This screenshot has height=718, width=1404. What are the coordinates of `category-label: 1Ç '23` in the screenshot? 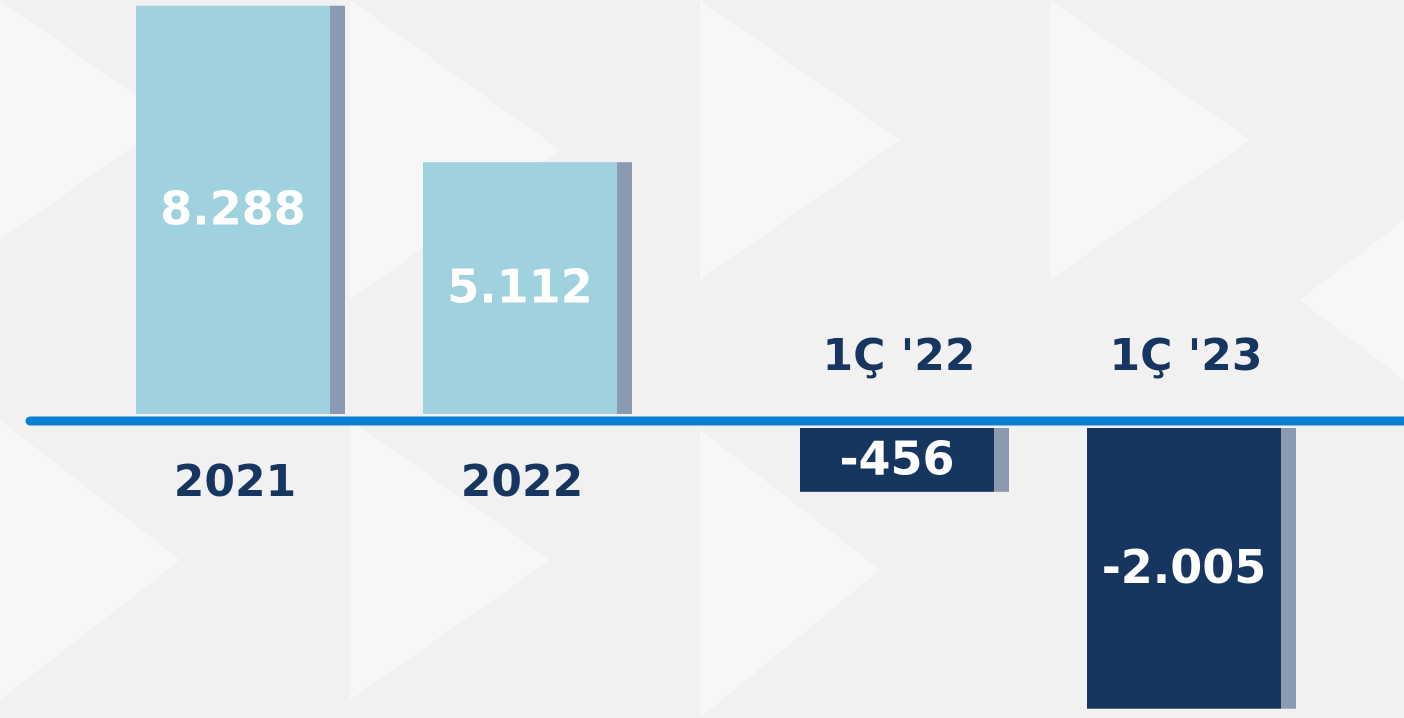 It's located at (1186, 355).